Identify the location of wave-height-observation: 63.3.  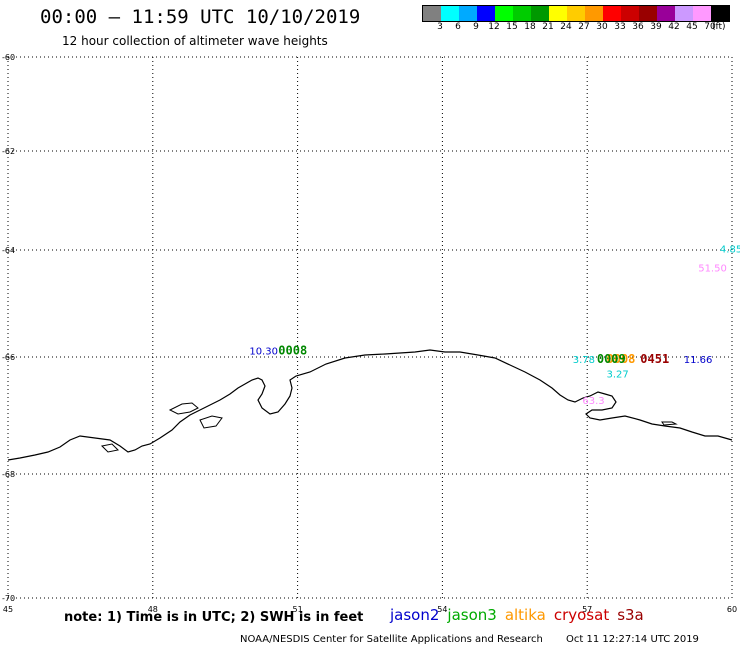
(593, 401).